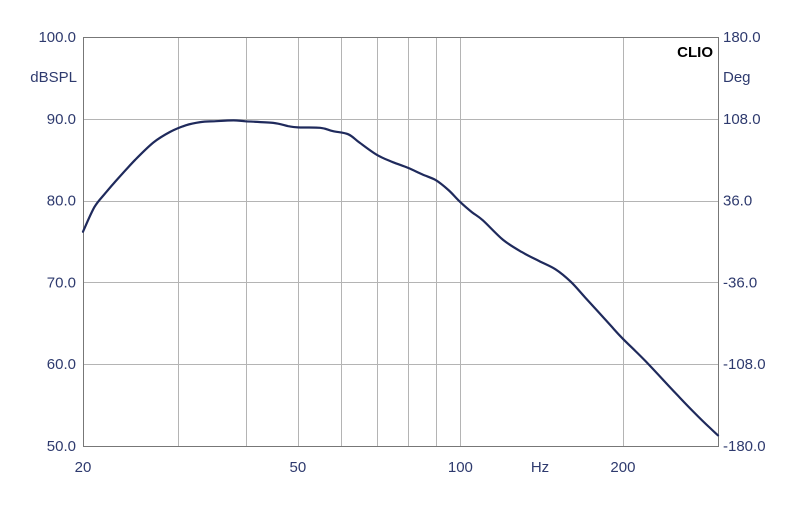  What do you see at coordinates (737, 201) in the screenshot?
I see `y2-tick-label-36: 36.0` at bounding box center [737, 201].